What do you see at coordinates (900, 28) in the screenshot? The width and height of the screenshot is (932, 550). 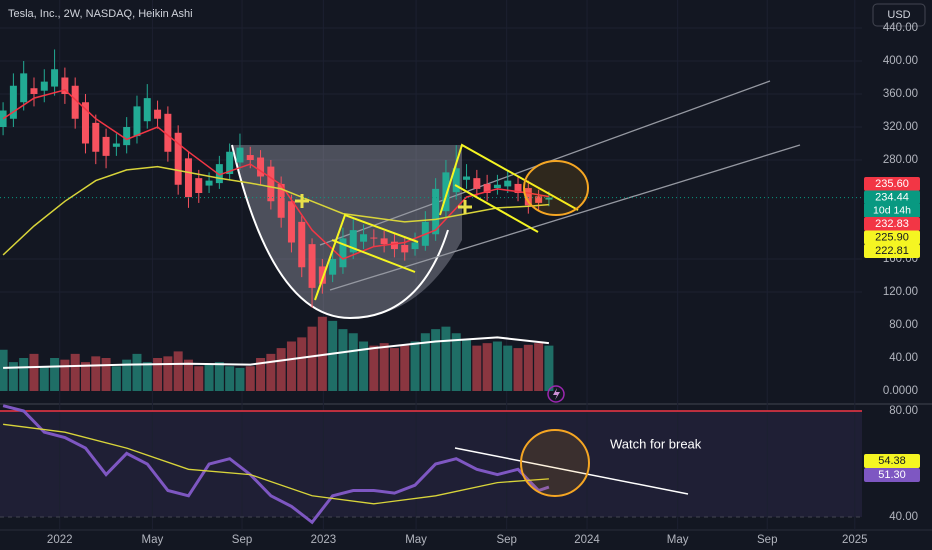 I see `y-tick-label: 440.00` at bounding box center [900, 28].